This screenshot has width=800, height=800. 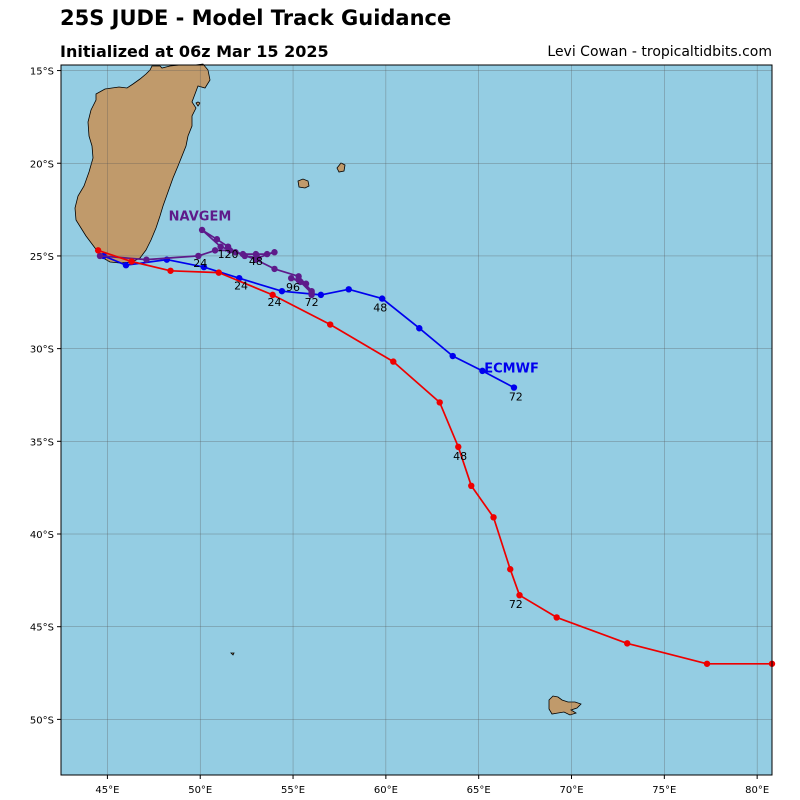 What do you see at coordinates (42, 535) in the screenshot?
I see `y-tick-label: 40°S` at bounding box center [42, 535].